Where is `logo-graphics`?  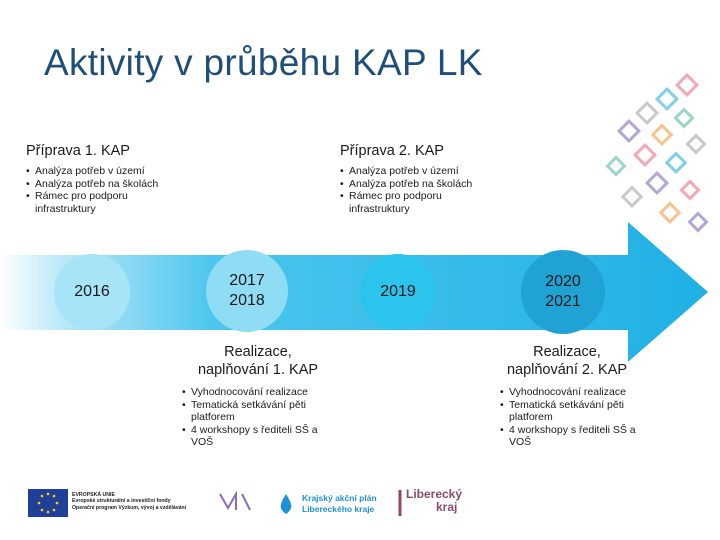
logo-graphics is located at coordinates (215, 503).